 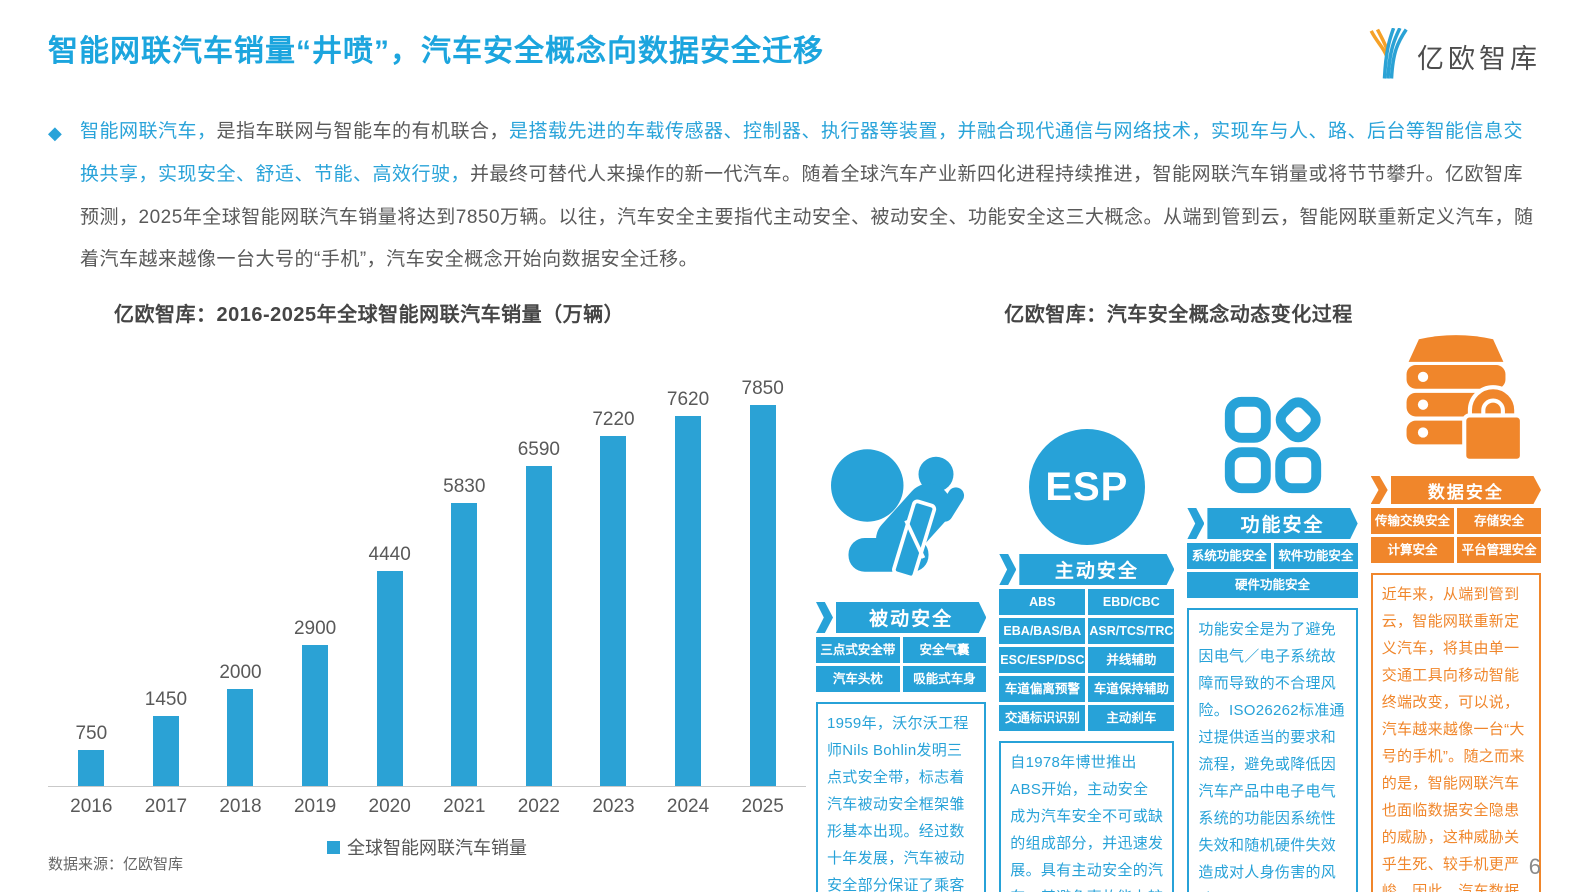 What do you see at coordinates (1042, 602) in the screenshot?
I see `safety-tag: ABS` at bounding box center [1042, 602].